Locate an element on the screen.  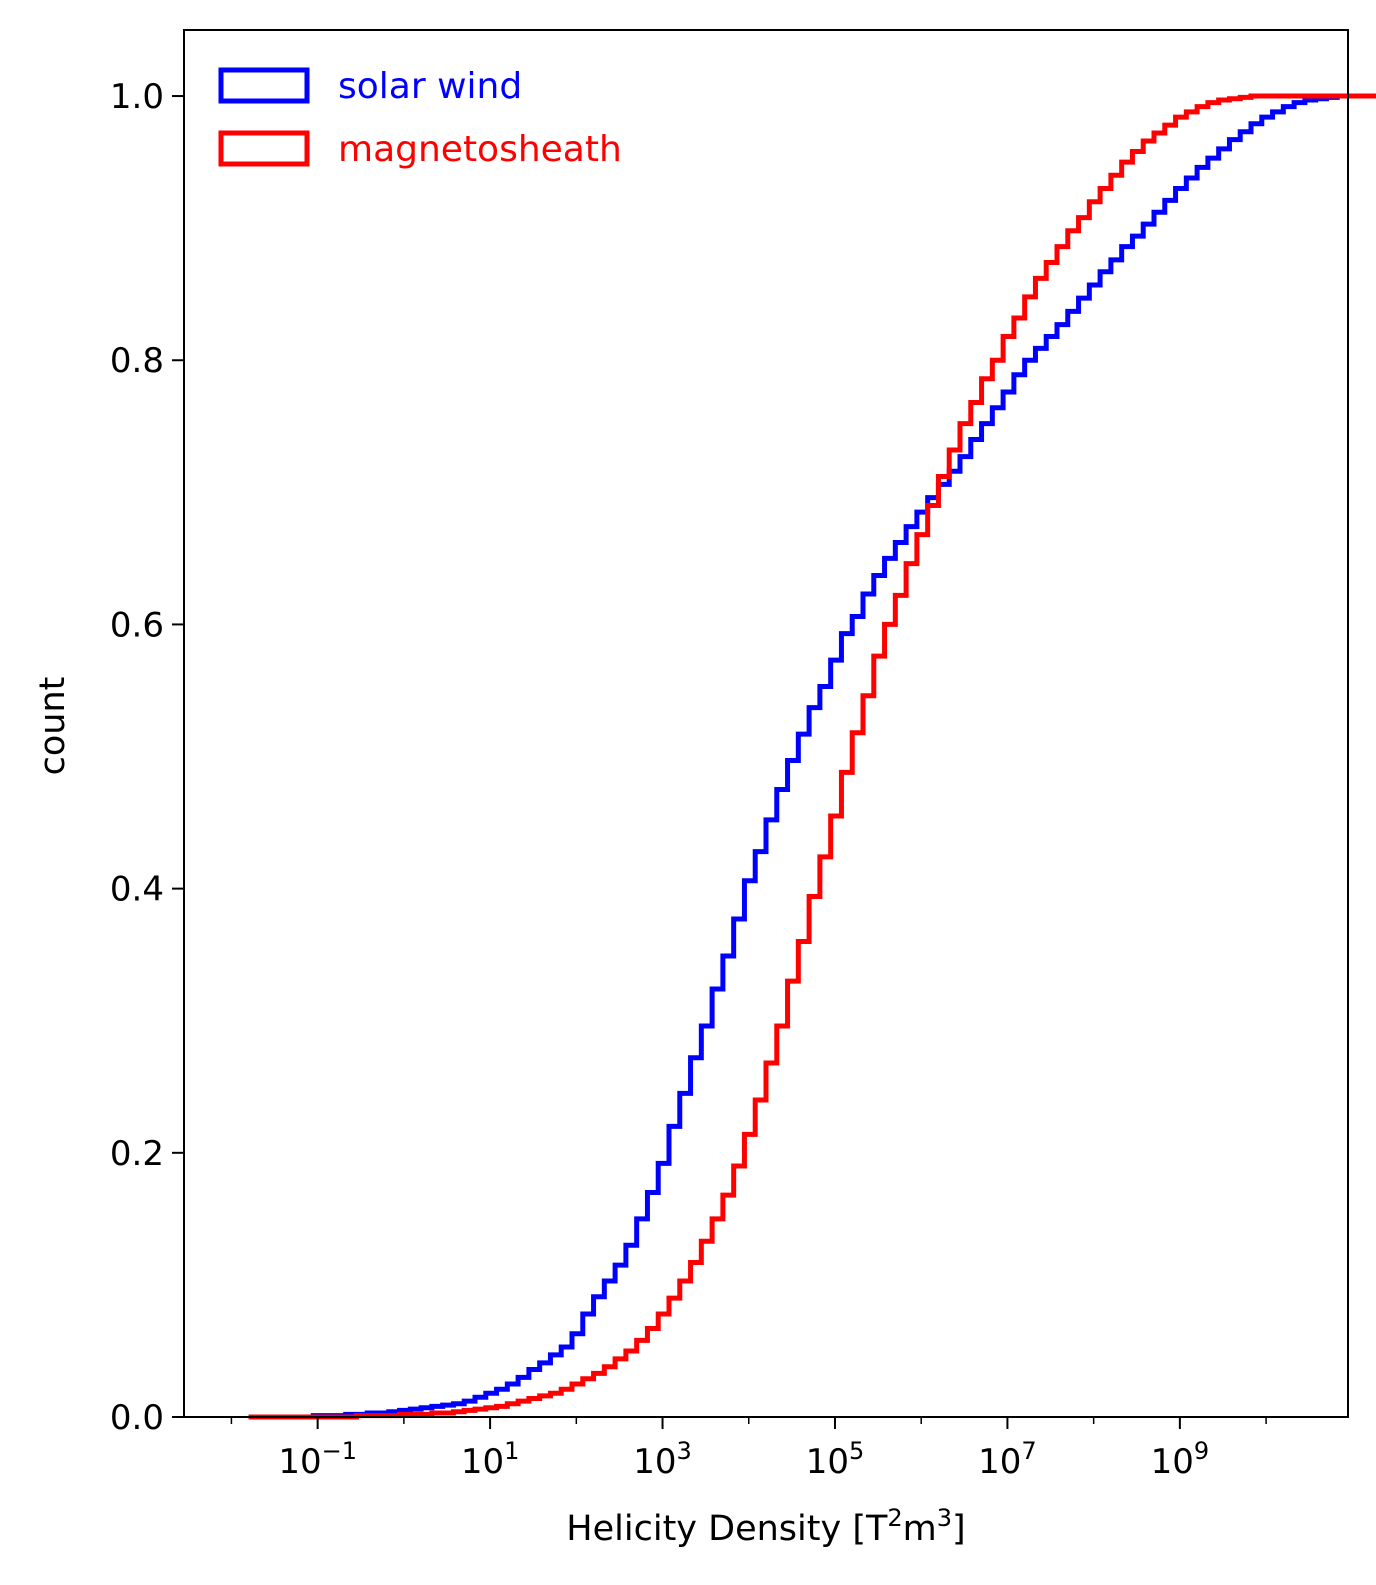
x-axis-label: Helicity Density [T2m3] is located at coordinates (765, 1526).